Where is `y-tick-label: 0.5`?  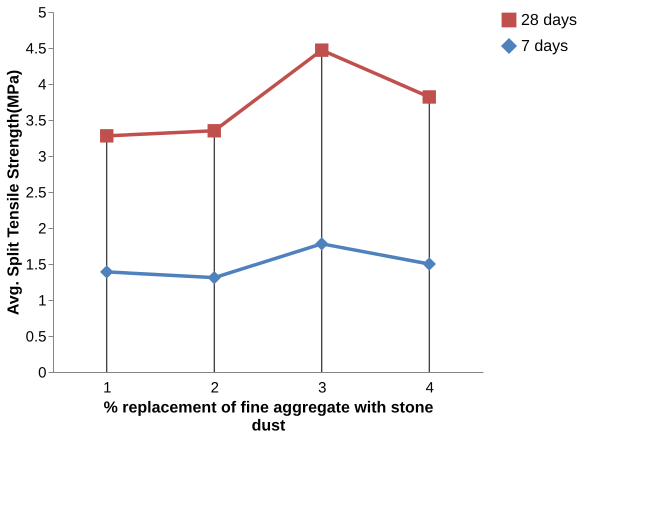 y-tick-label: 0.5 is located at coordinates (36, 337).